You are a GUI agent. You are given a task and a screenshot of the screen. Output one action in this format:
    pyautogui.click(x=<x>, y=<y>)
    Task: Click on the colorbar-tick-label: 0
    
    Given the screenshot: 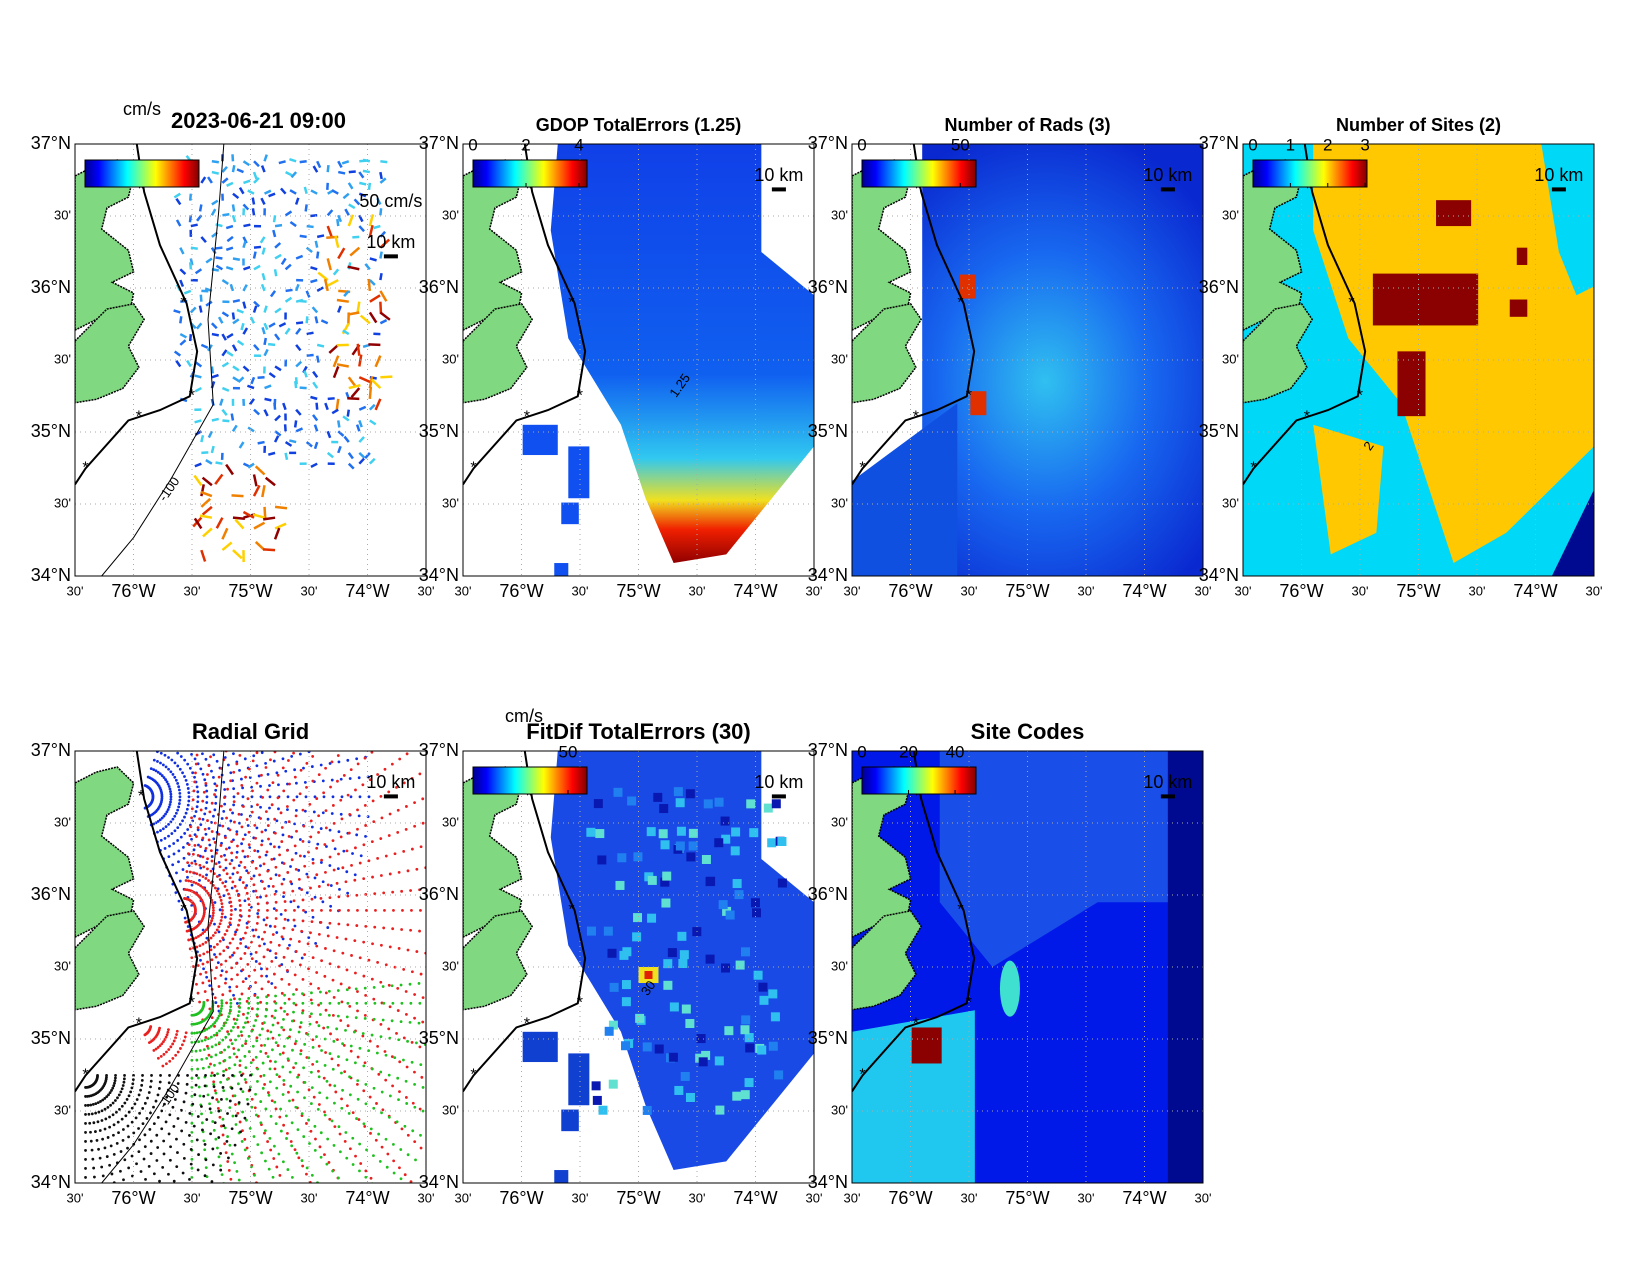 What is the action you would take?
    pyautogui.click(x=1252, y=144)
    